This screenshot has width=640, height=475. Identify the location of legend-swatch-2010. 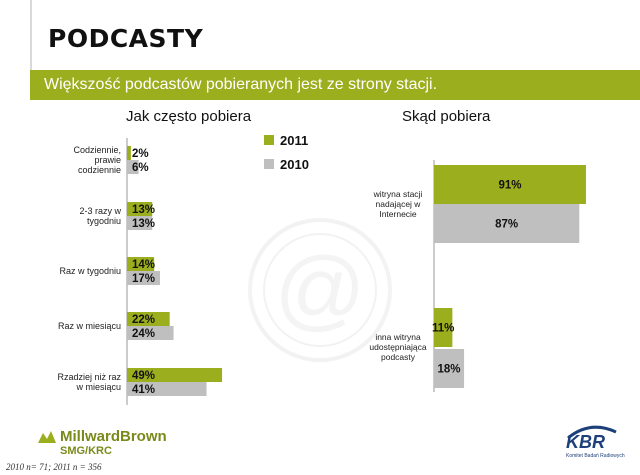
(269, 164).